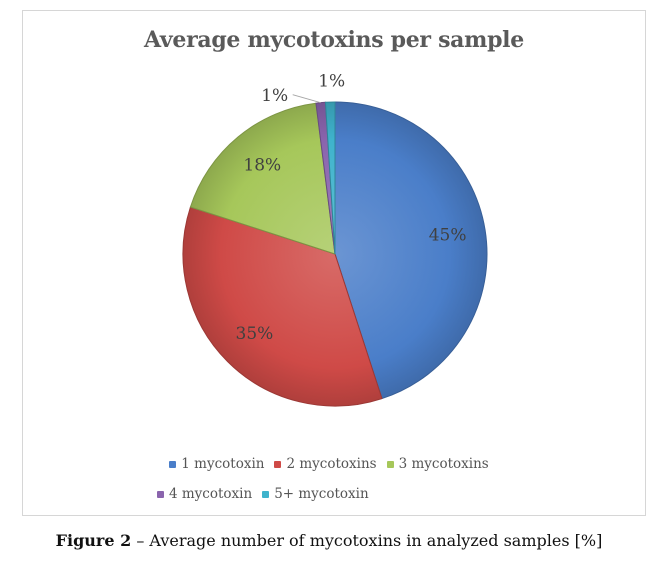 This screenshot has width=658, height=565. I want to click on legend-row: 4 mycotoxin 5+ mycotoxin, so click(334, 494).